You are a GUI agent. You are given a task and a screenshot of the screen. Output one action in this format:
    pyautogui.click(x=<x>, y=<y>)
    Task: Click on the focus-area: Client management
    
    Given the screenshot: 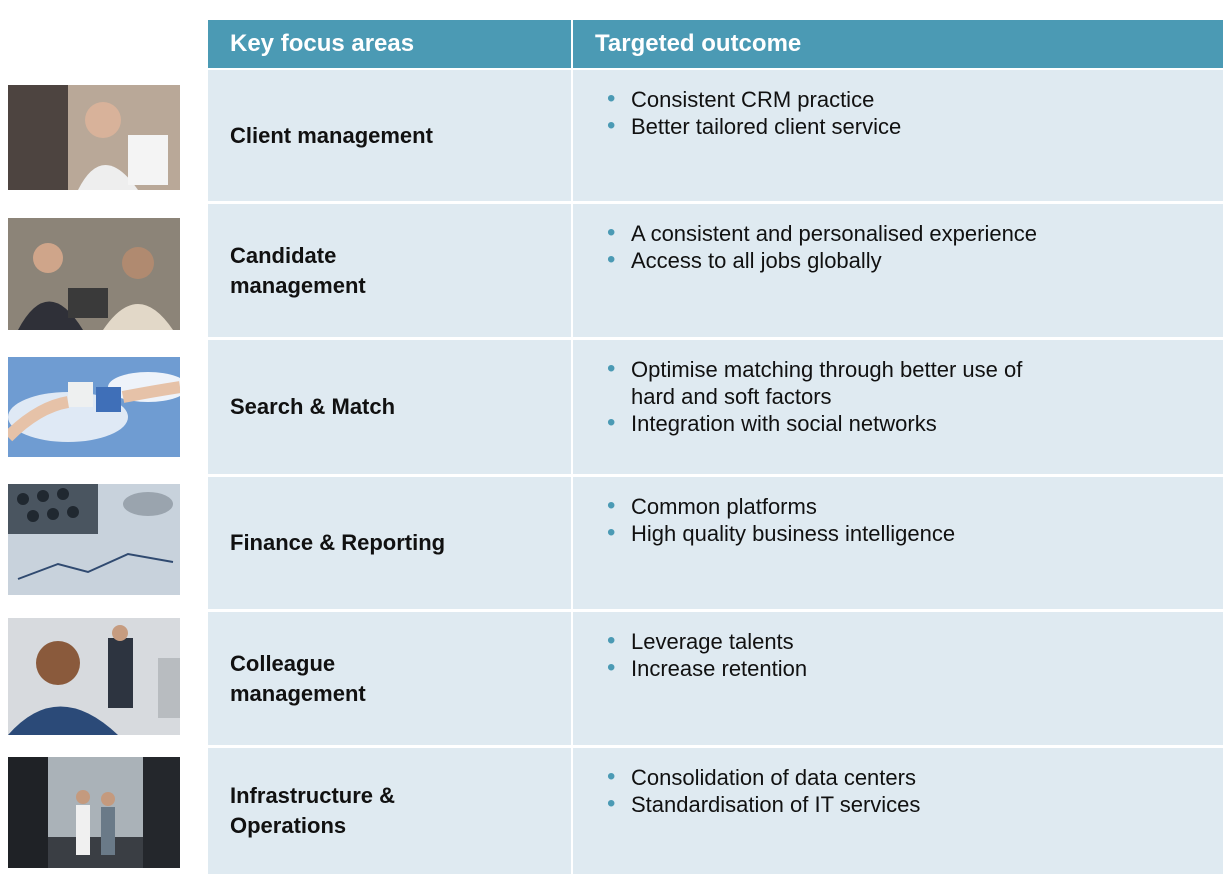 What is the action you would take?
    pyautogui.click(x=389, y=135)
    